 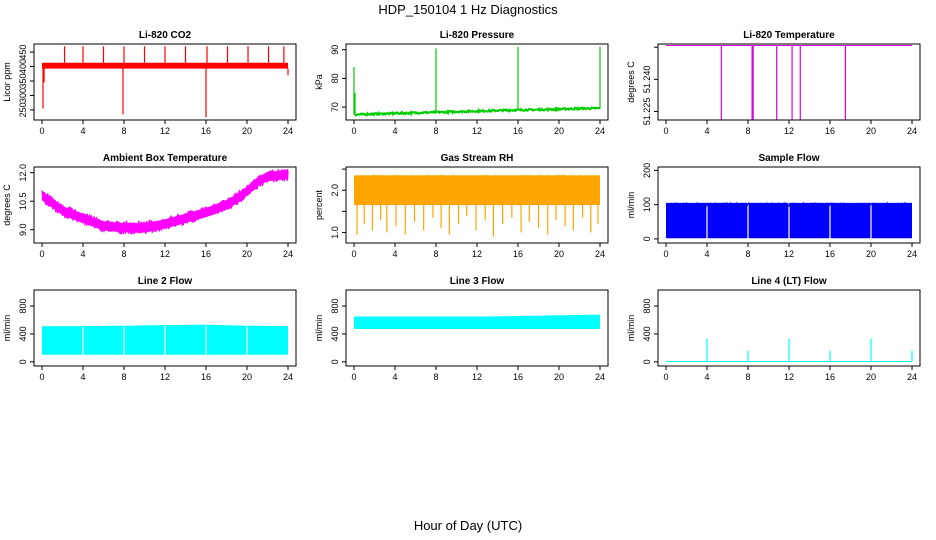 I want to click on y-tick-label: 200, so click(x=647, y=170).